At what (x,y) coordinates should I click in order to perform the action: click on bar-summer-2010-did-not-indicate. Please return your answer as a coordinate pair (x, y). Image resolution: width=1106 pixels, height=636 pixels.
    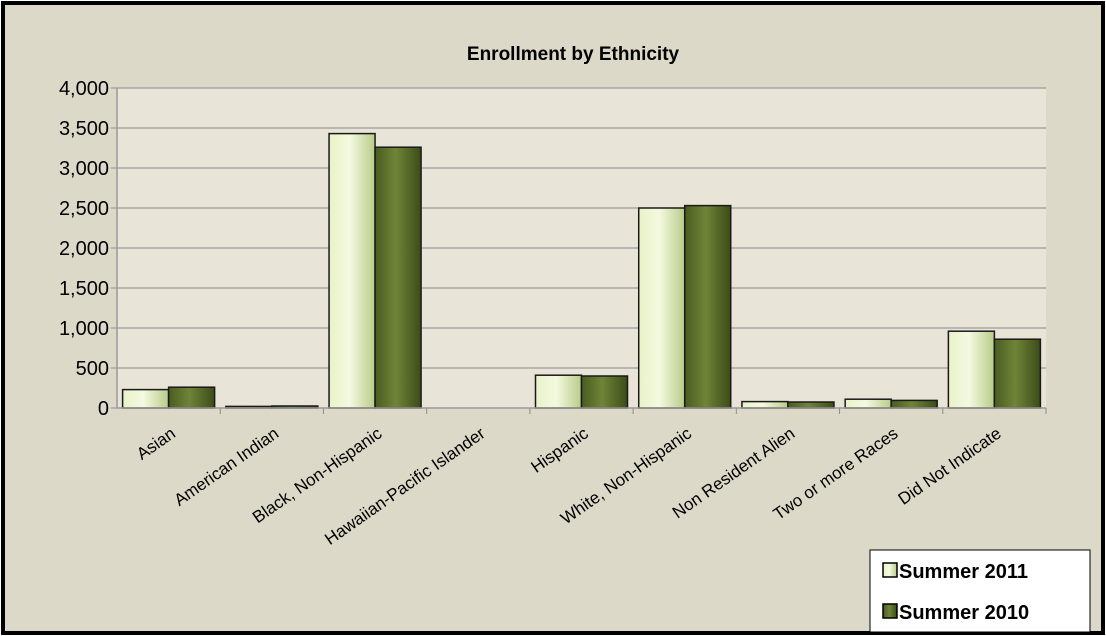
    Looking at the image, I should click on (1017, 373).